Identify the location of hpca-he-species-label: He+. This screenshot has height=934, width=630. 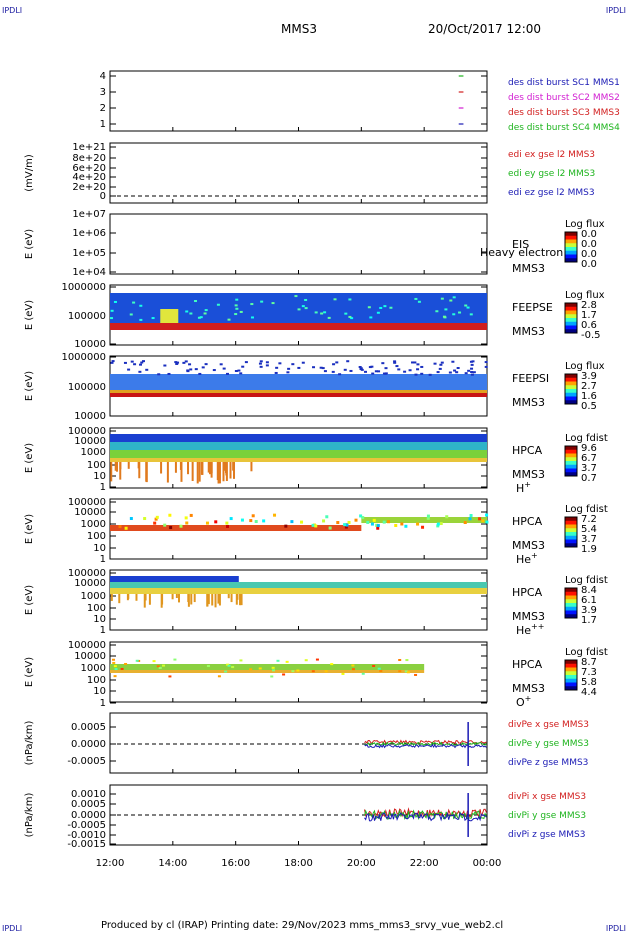
(527, 558).